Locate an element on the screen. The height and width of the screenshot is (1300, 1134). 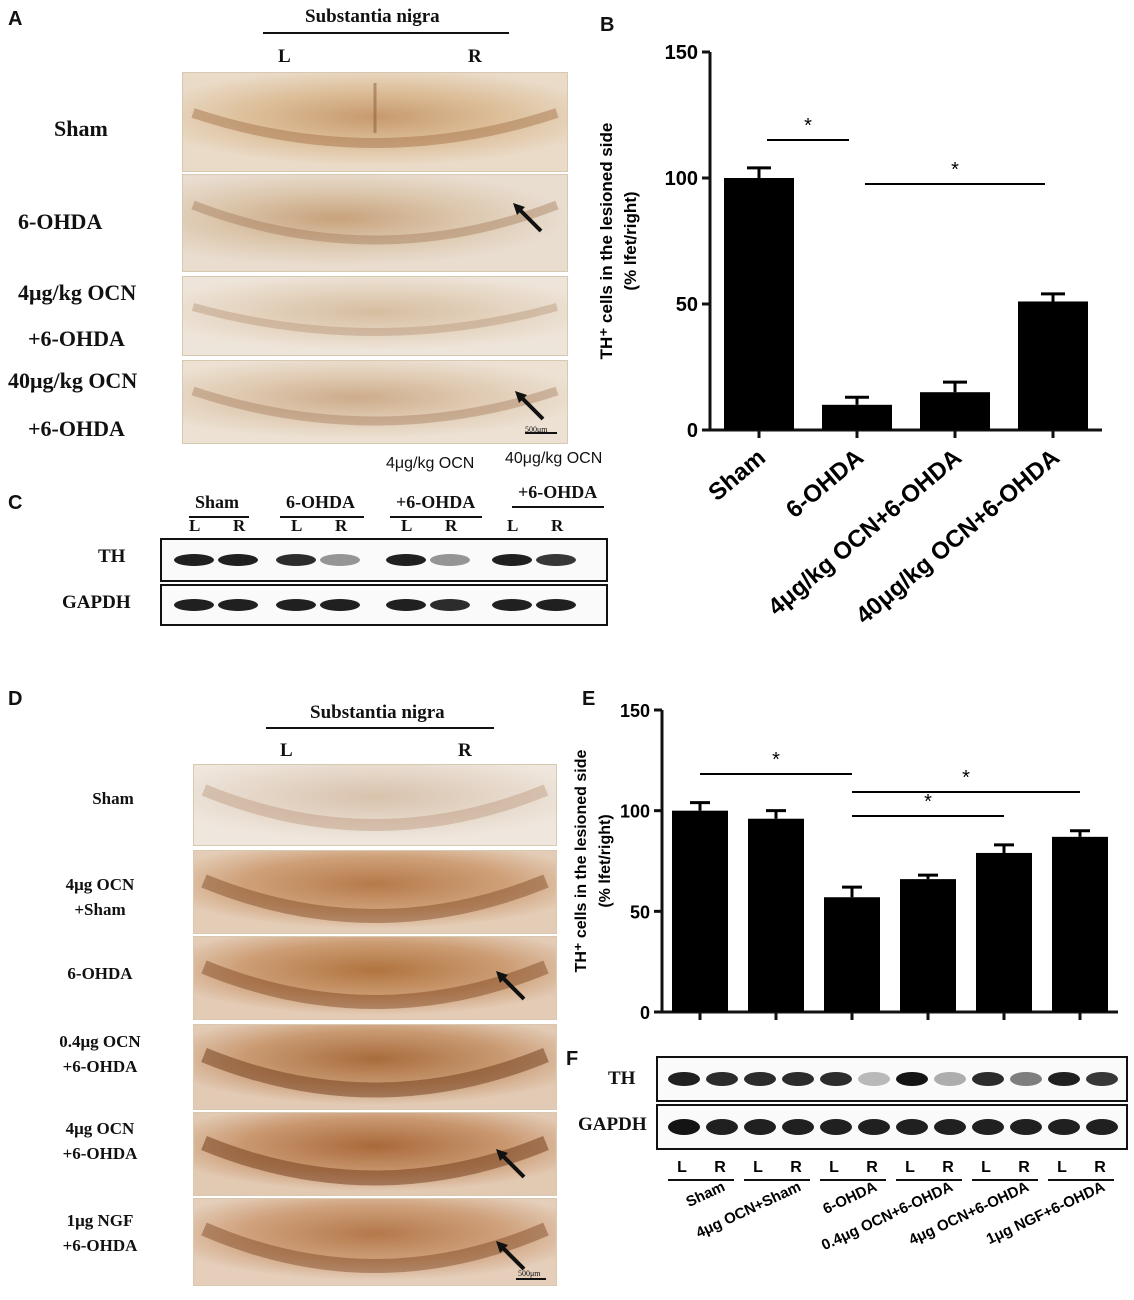
panel-d-row-4-line1: 0.4μg OCN is located at coordinates (100, 1041).